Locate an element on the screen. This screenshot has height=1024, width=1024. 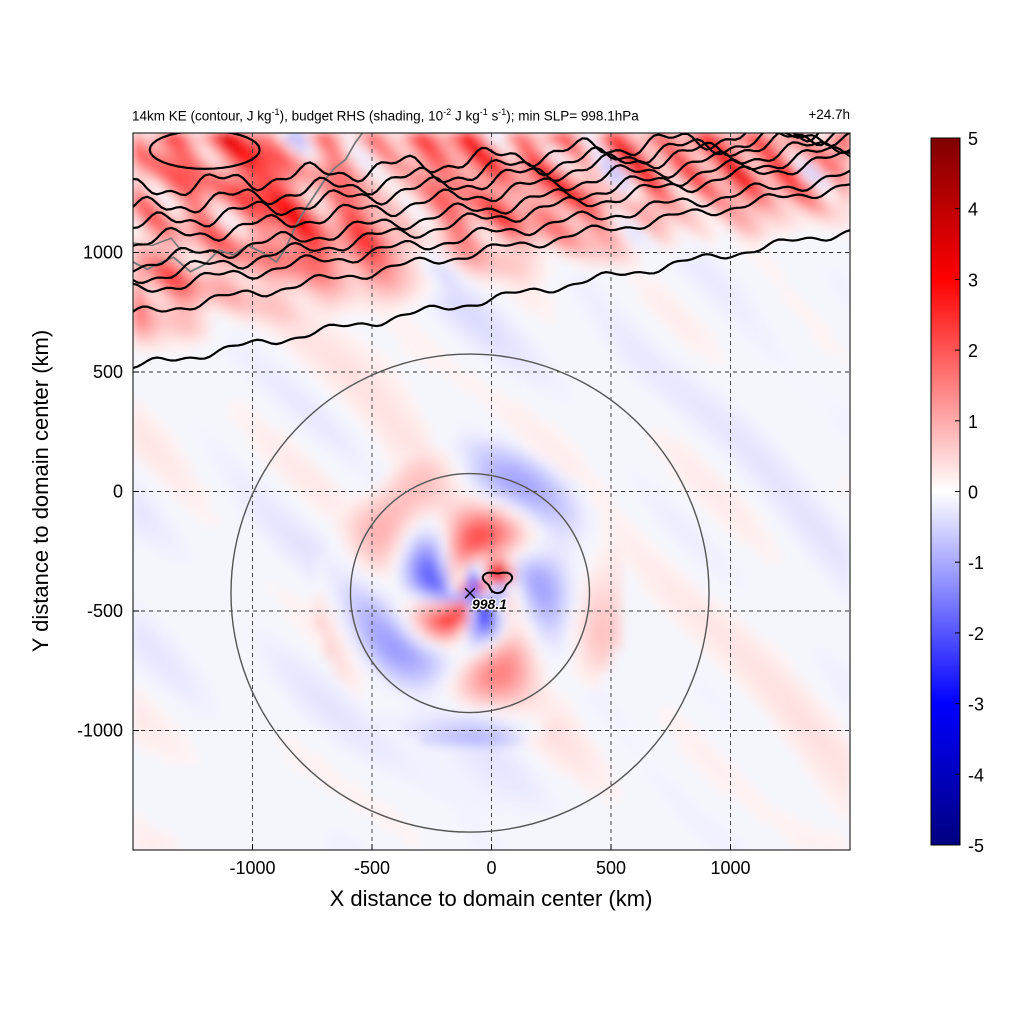
colorbar-tick-label: 1 is located at coordinates (973, 422).